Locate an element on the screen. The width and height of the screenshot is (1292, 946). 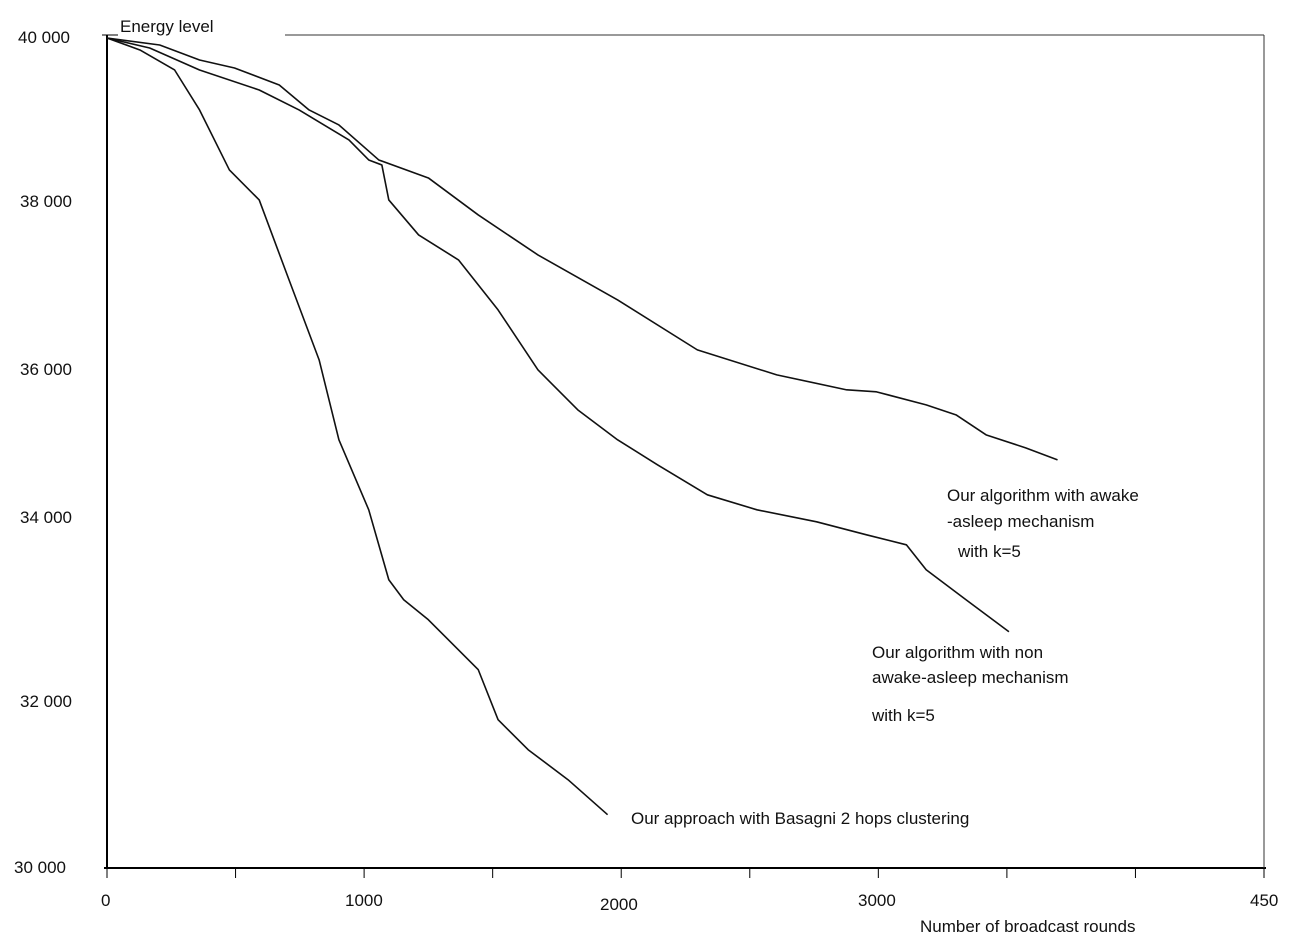
y-tick-label: 32 000 is located at coordinates (46, 701).